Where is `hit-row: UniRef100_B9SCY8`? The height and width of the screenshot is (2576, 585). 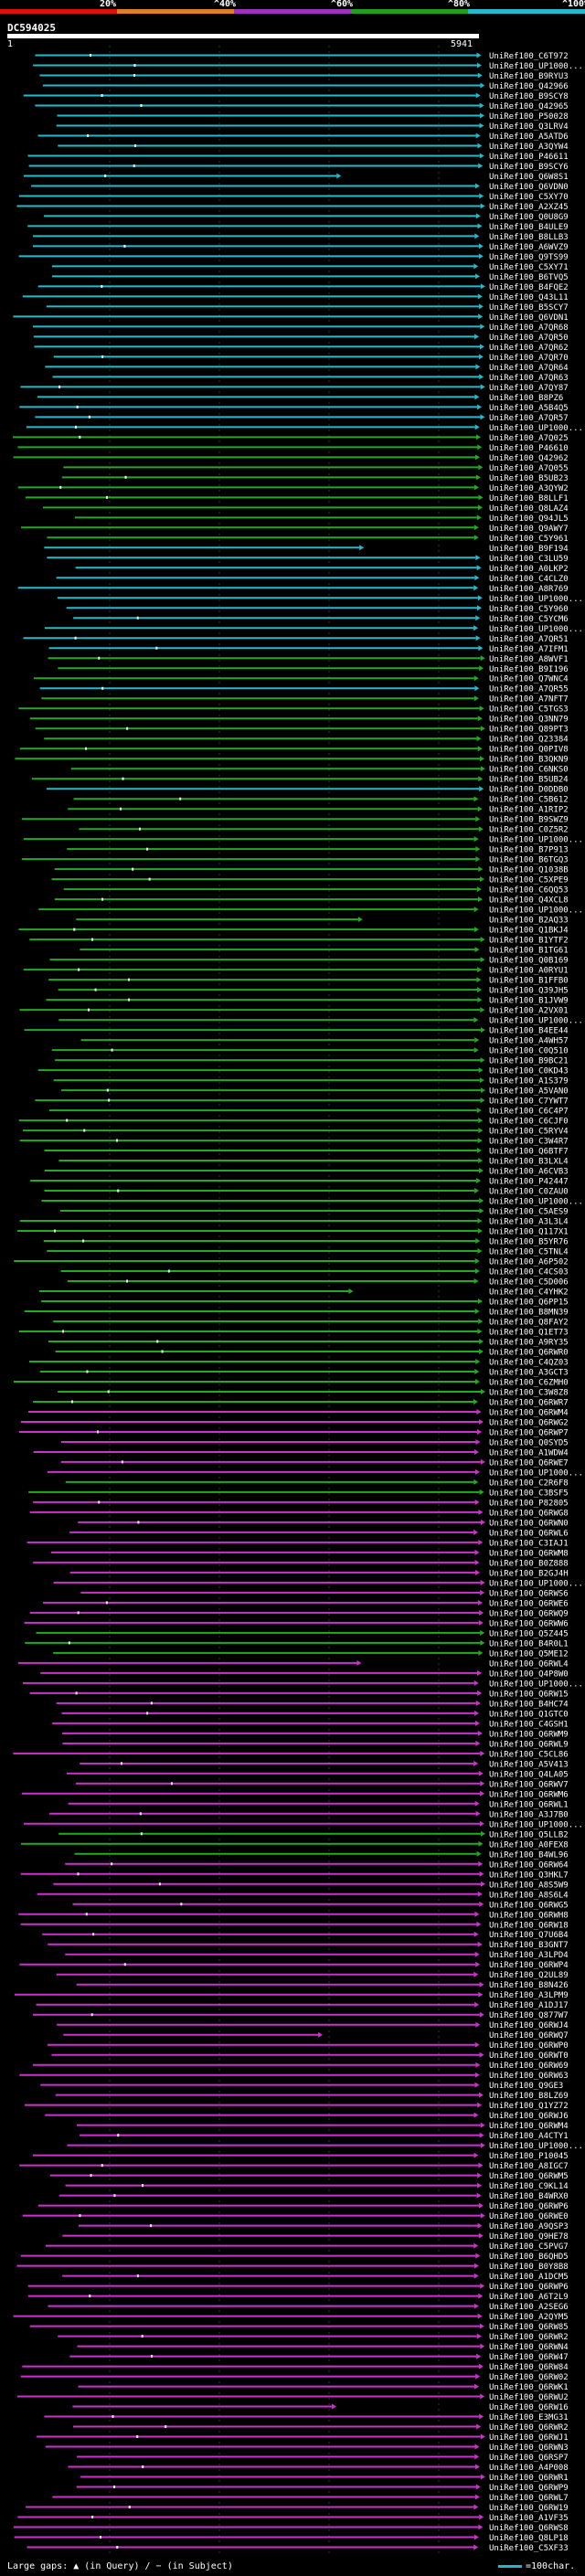 hit-row: UniRef100_B9SCY8 is located at coordinates (296, 96).